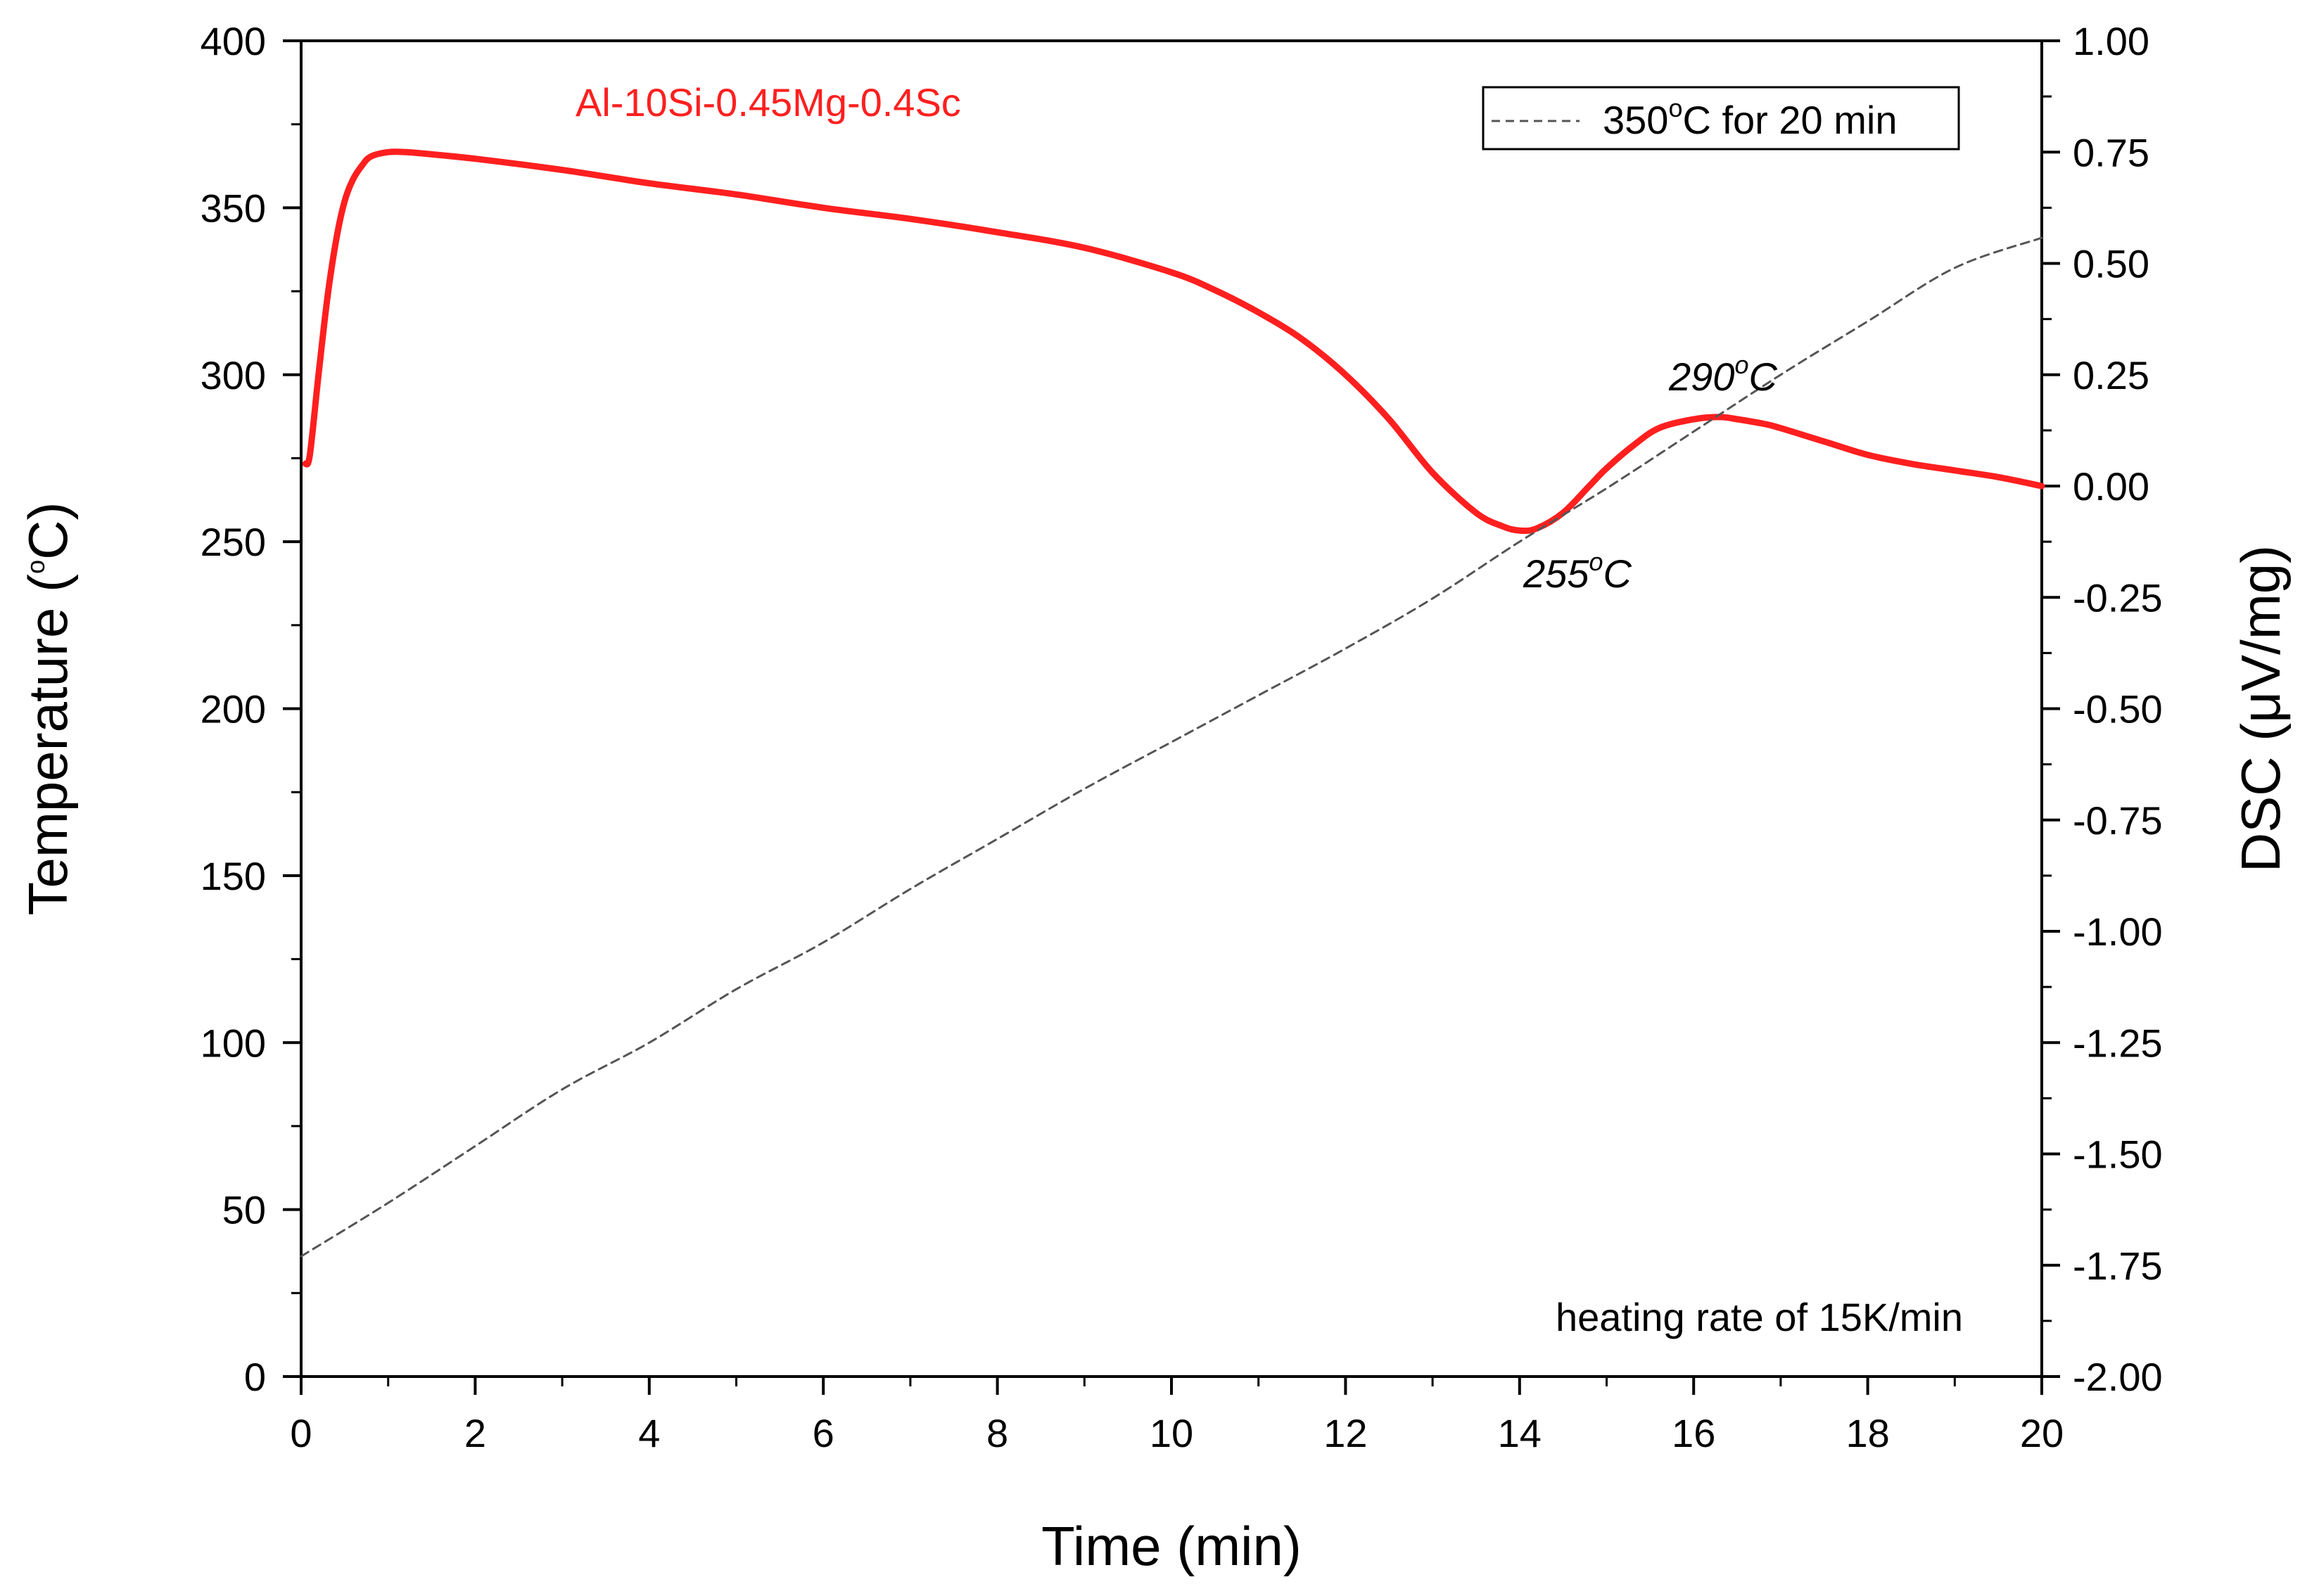  I want to click on y-left-title-prefix: Temperature (, so click(48, 745).